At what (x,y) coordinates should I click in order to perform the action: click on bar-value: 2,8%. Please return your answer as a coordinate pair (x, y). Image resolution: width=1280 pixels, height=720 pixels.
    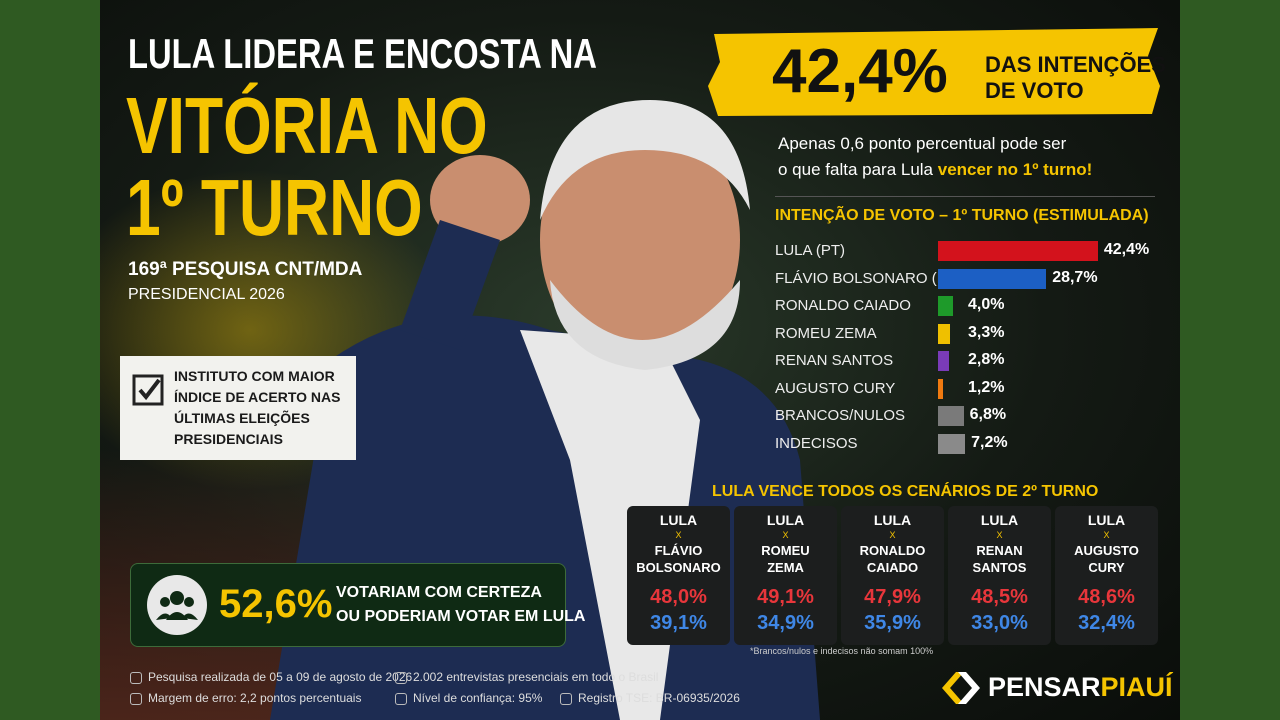
    Looking at the image, I should click on (986, 359).